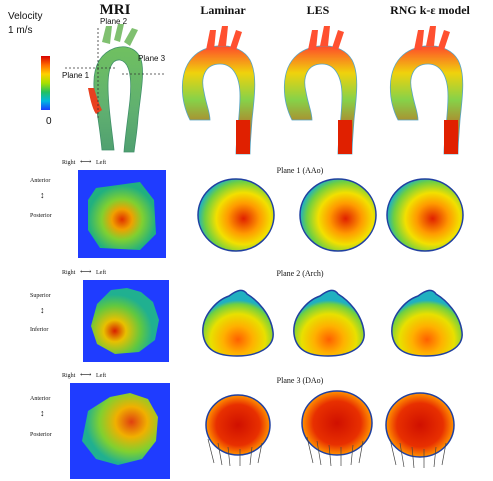 This screenshot has width=493, height=481. Describe the element at coordinates (25, 16) in the screenshot. I see `legend-title: Velocity` at that location.